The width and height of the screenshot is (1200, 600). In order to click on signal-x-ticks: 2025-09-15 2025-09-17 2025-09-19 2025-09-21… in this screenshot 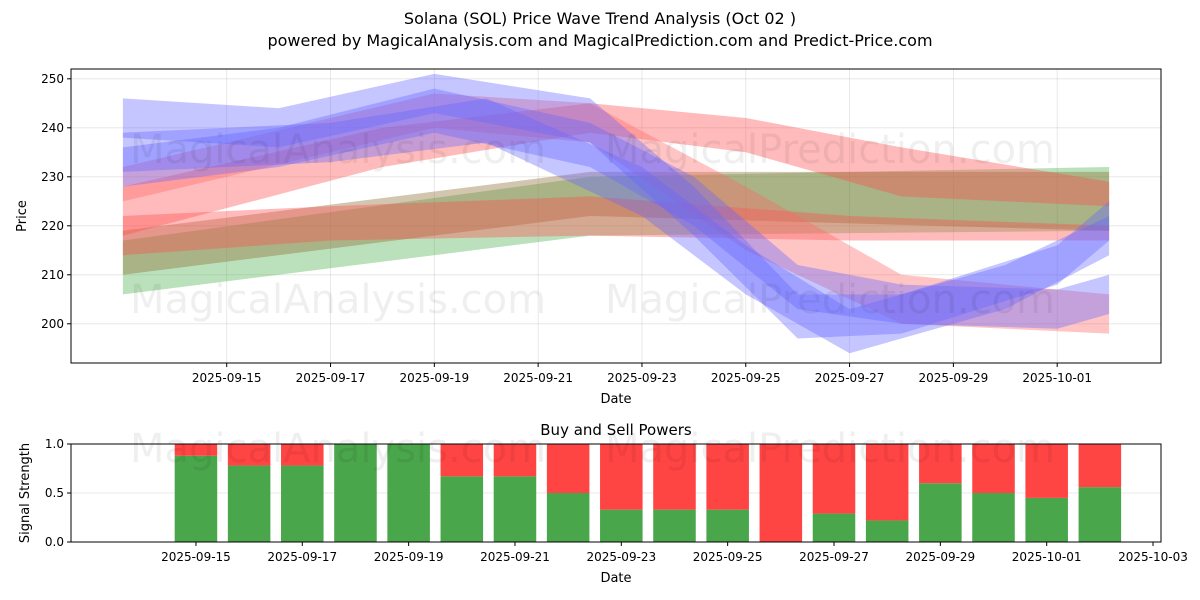, I will do `click(674, 553)`.